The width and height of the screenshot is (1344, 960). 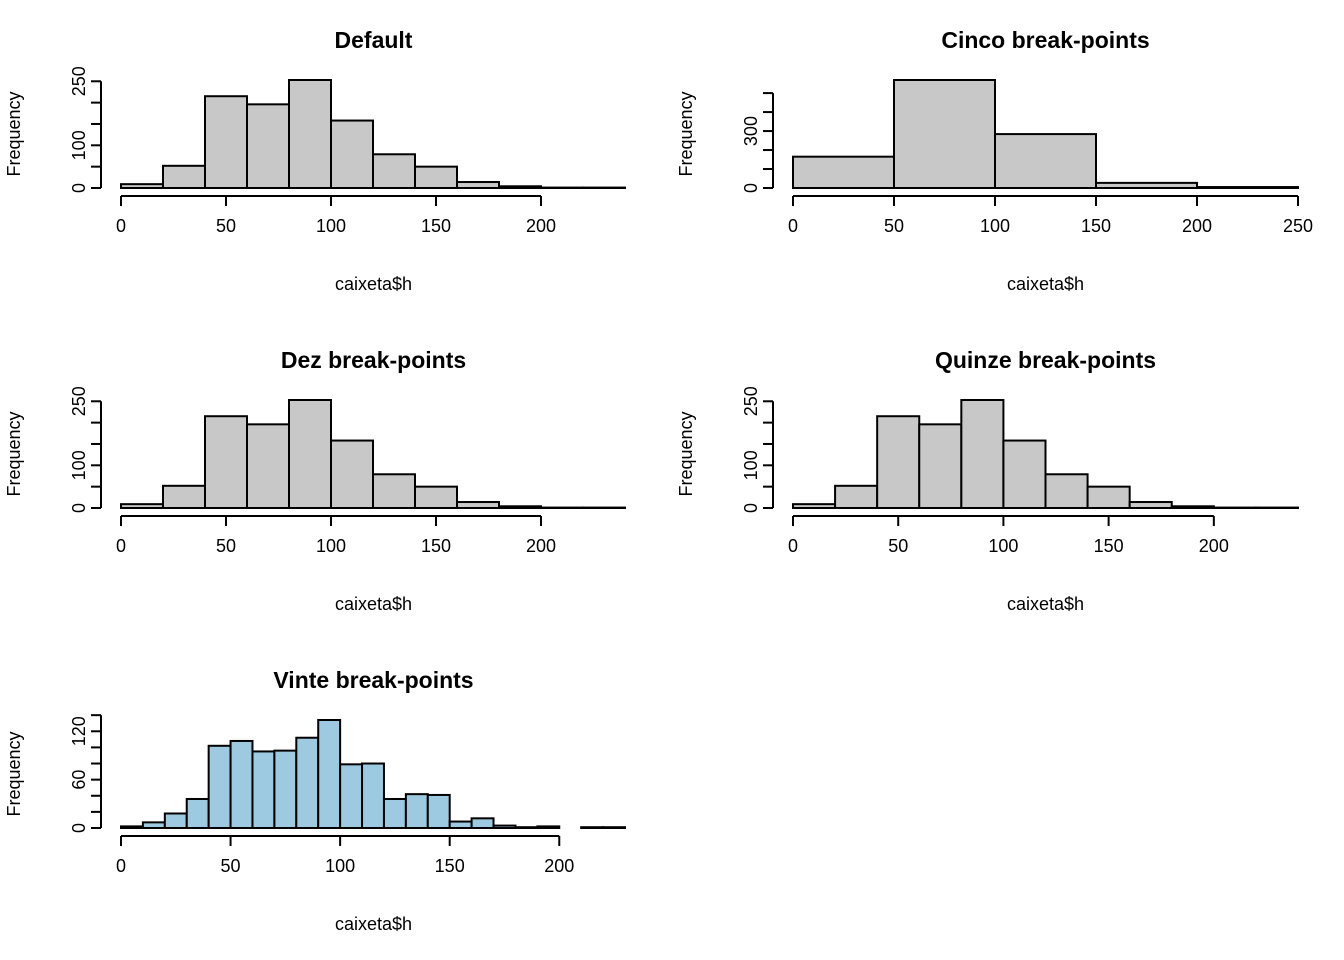 I want to click on panel-title: Quinze break-points, so click(x=1045, y=360).